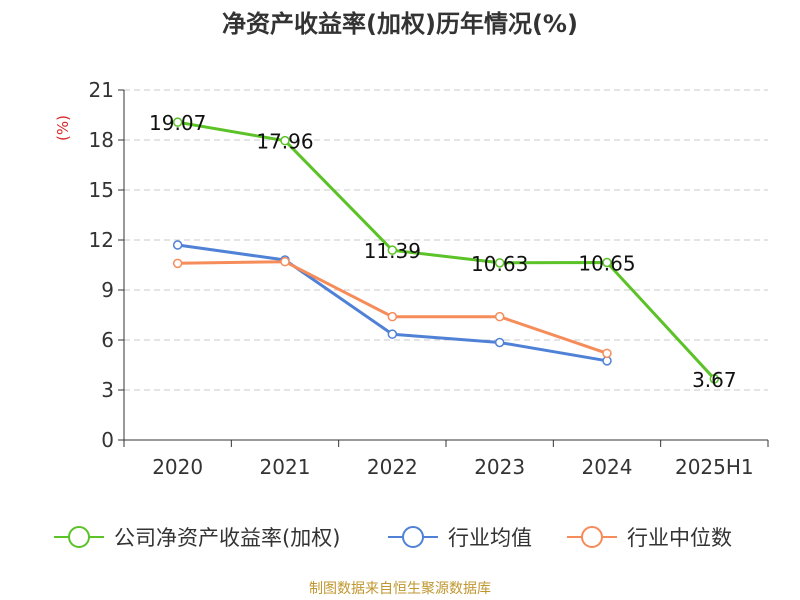  Describe the element at coordinates (392, 467) in the screenshot. I see `x-tick-label: 2022` at that location.